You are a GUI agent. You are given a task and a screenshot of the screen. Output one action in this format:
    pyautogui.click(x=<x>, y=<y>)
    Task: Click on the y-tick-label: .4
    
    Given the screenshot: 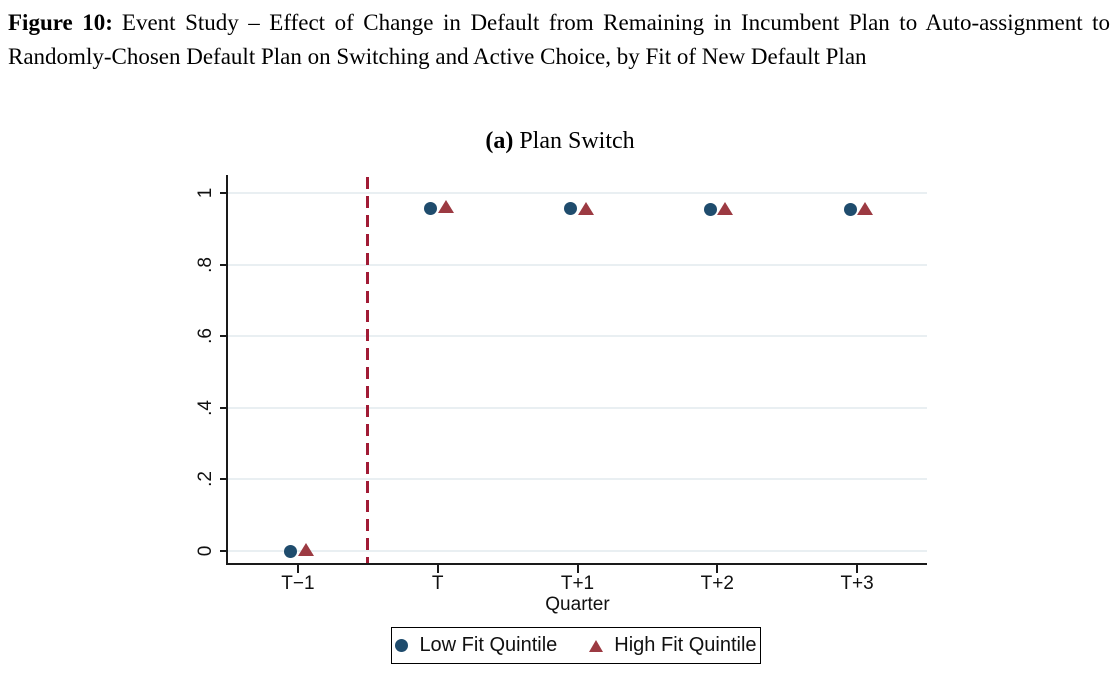 What is the action you would take?
    pyautogui.click(x=205, y=407)
    